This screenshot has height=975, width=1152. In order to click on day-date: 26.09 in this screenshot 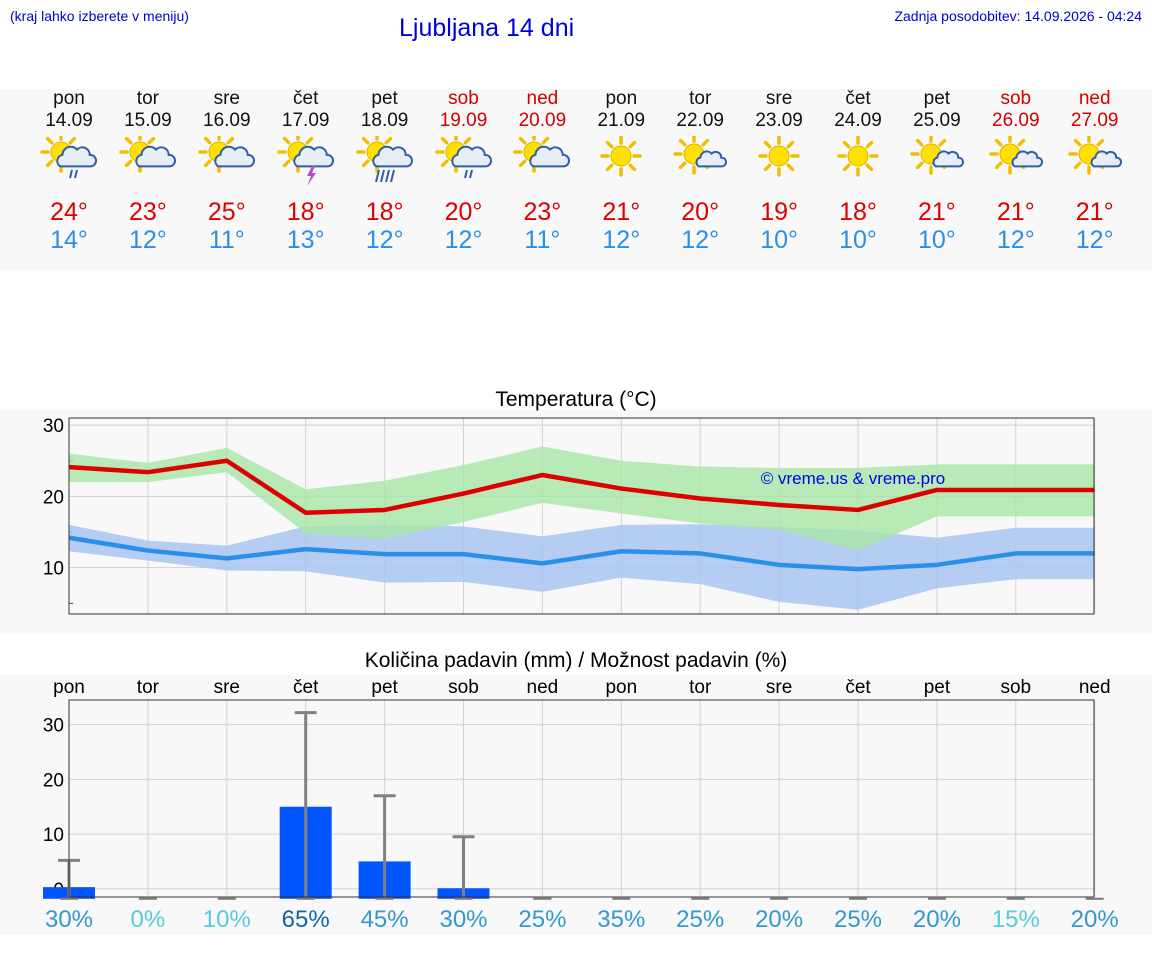, I will do `click(1016, 120)`.